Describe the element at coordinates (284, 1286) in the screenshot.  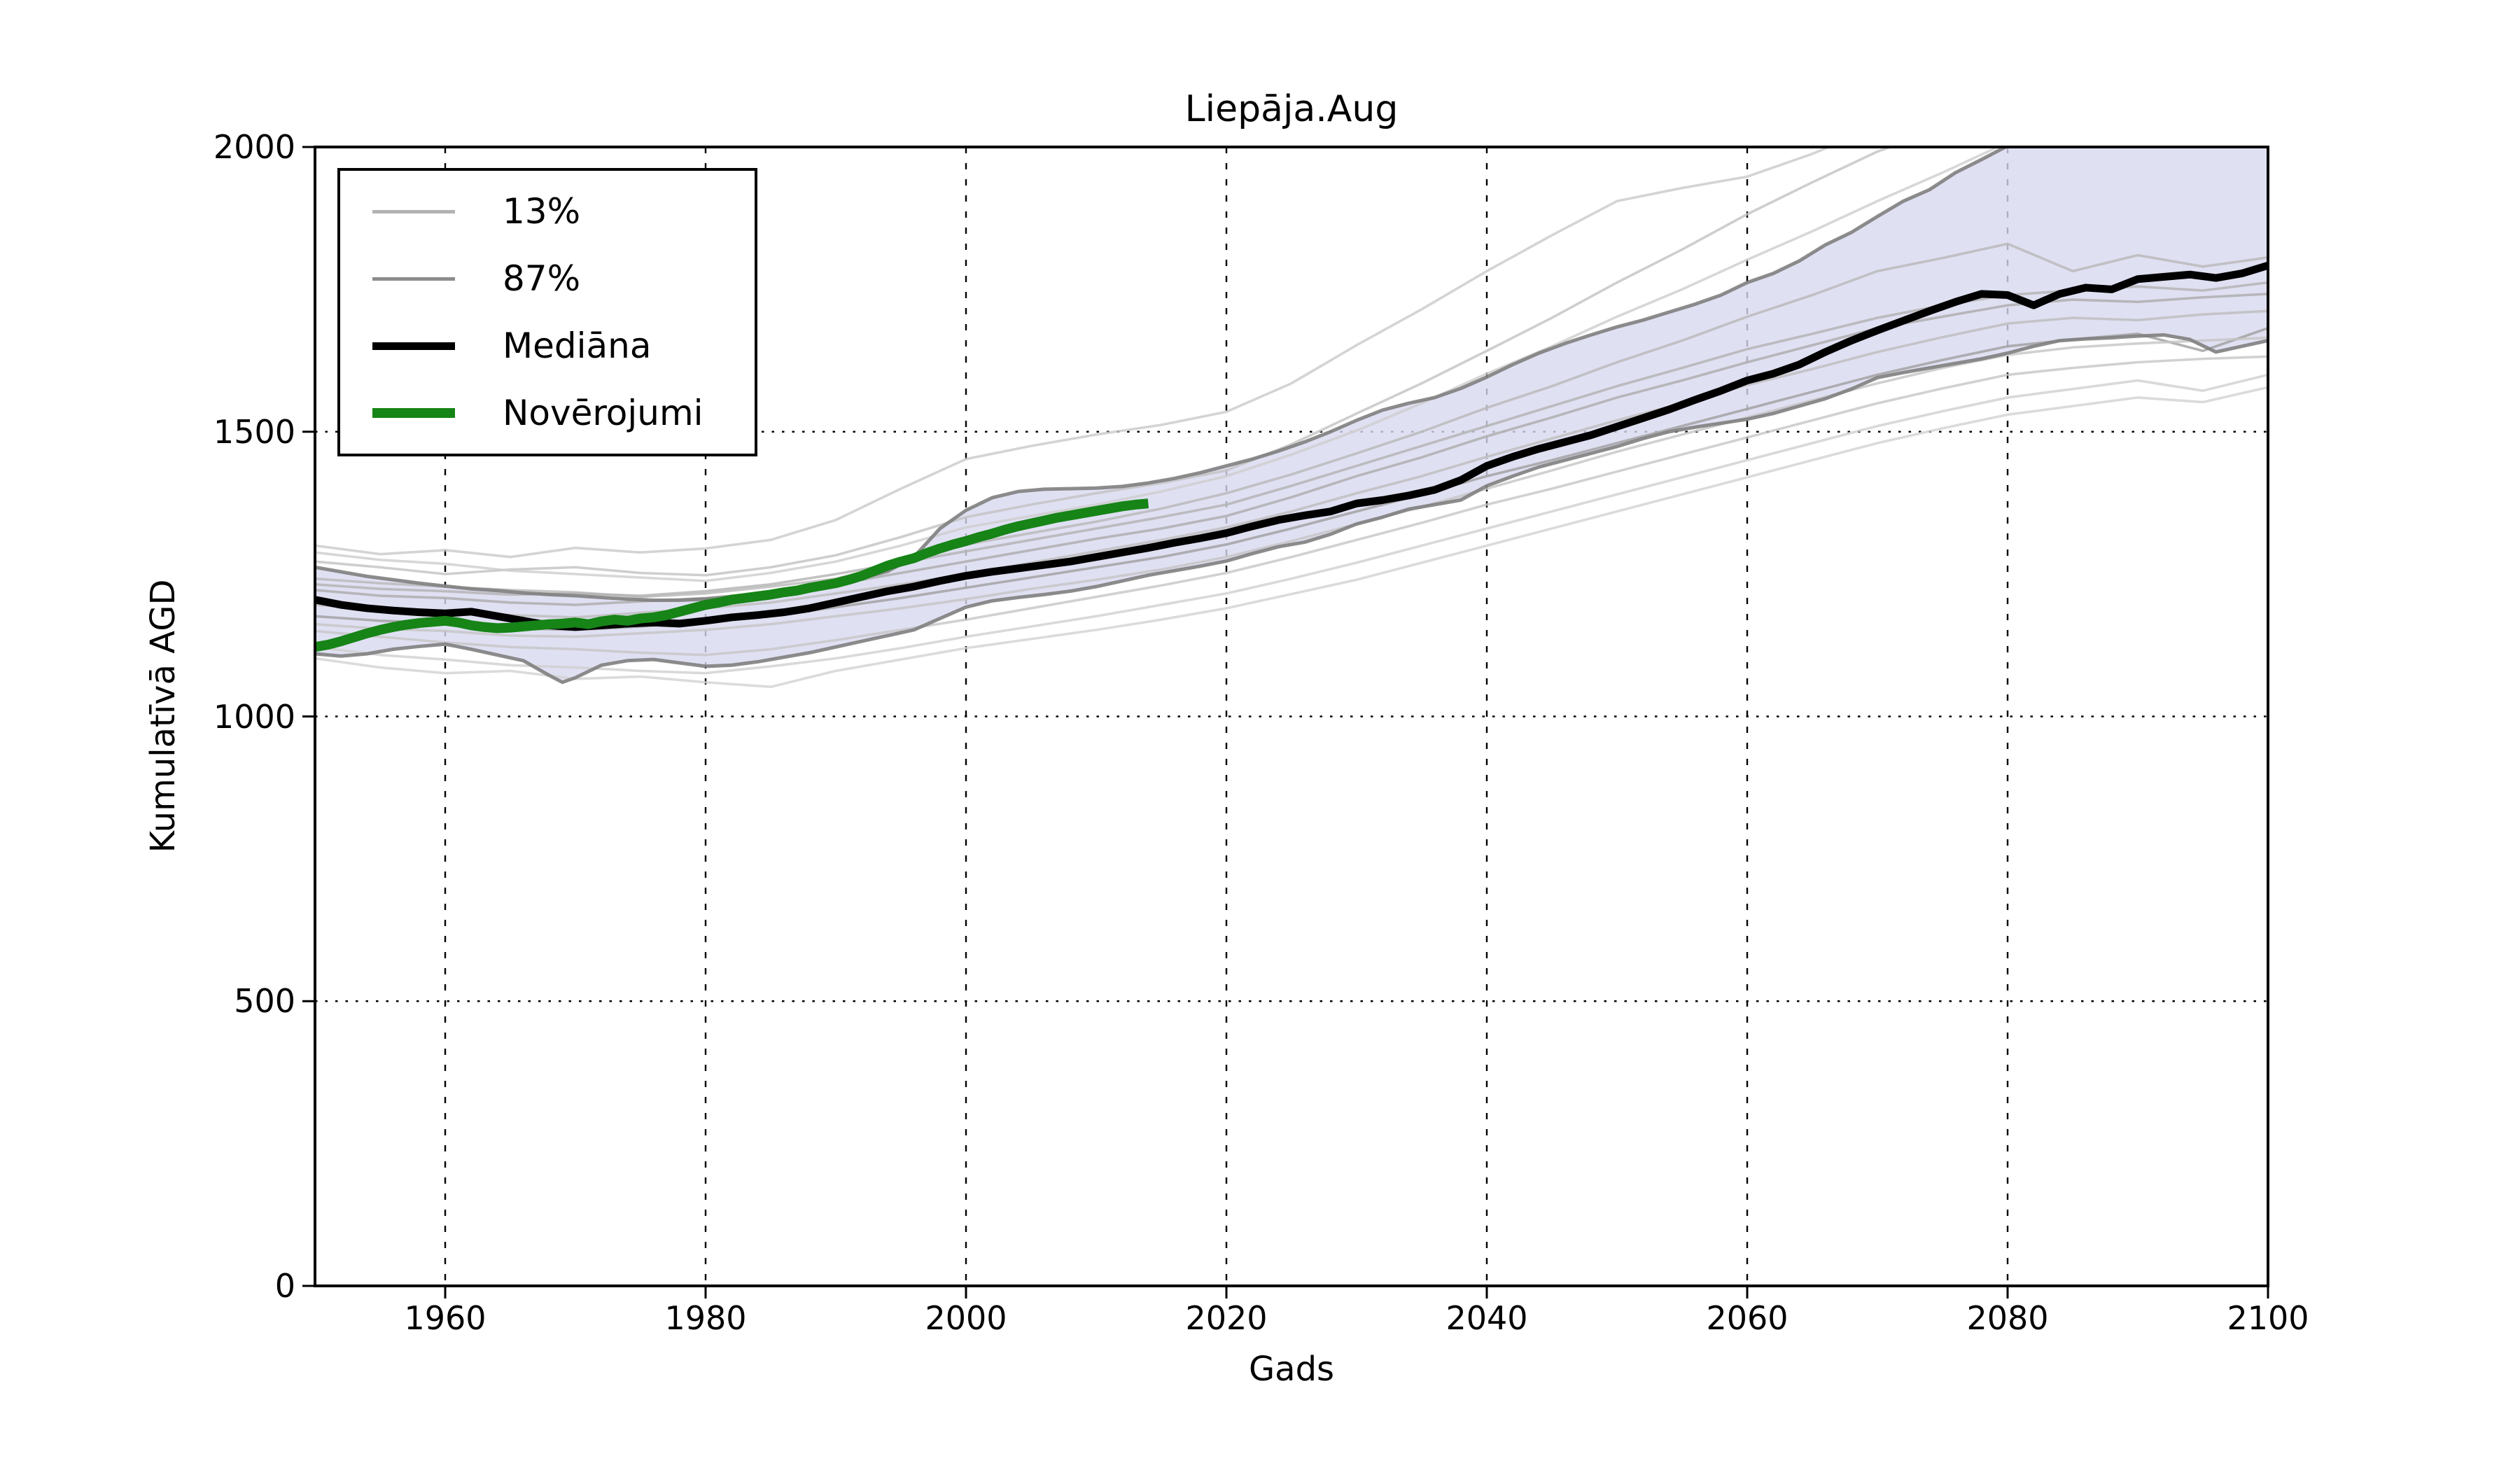
I see `y-tick-label: 0` at that location.